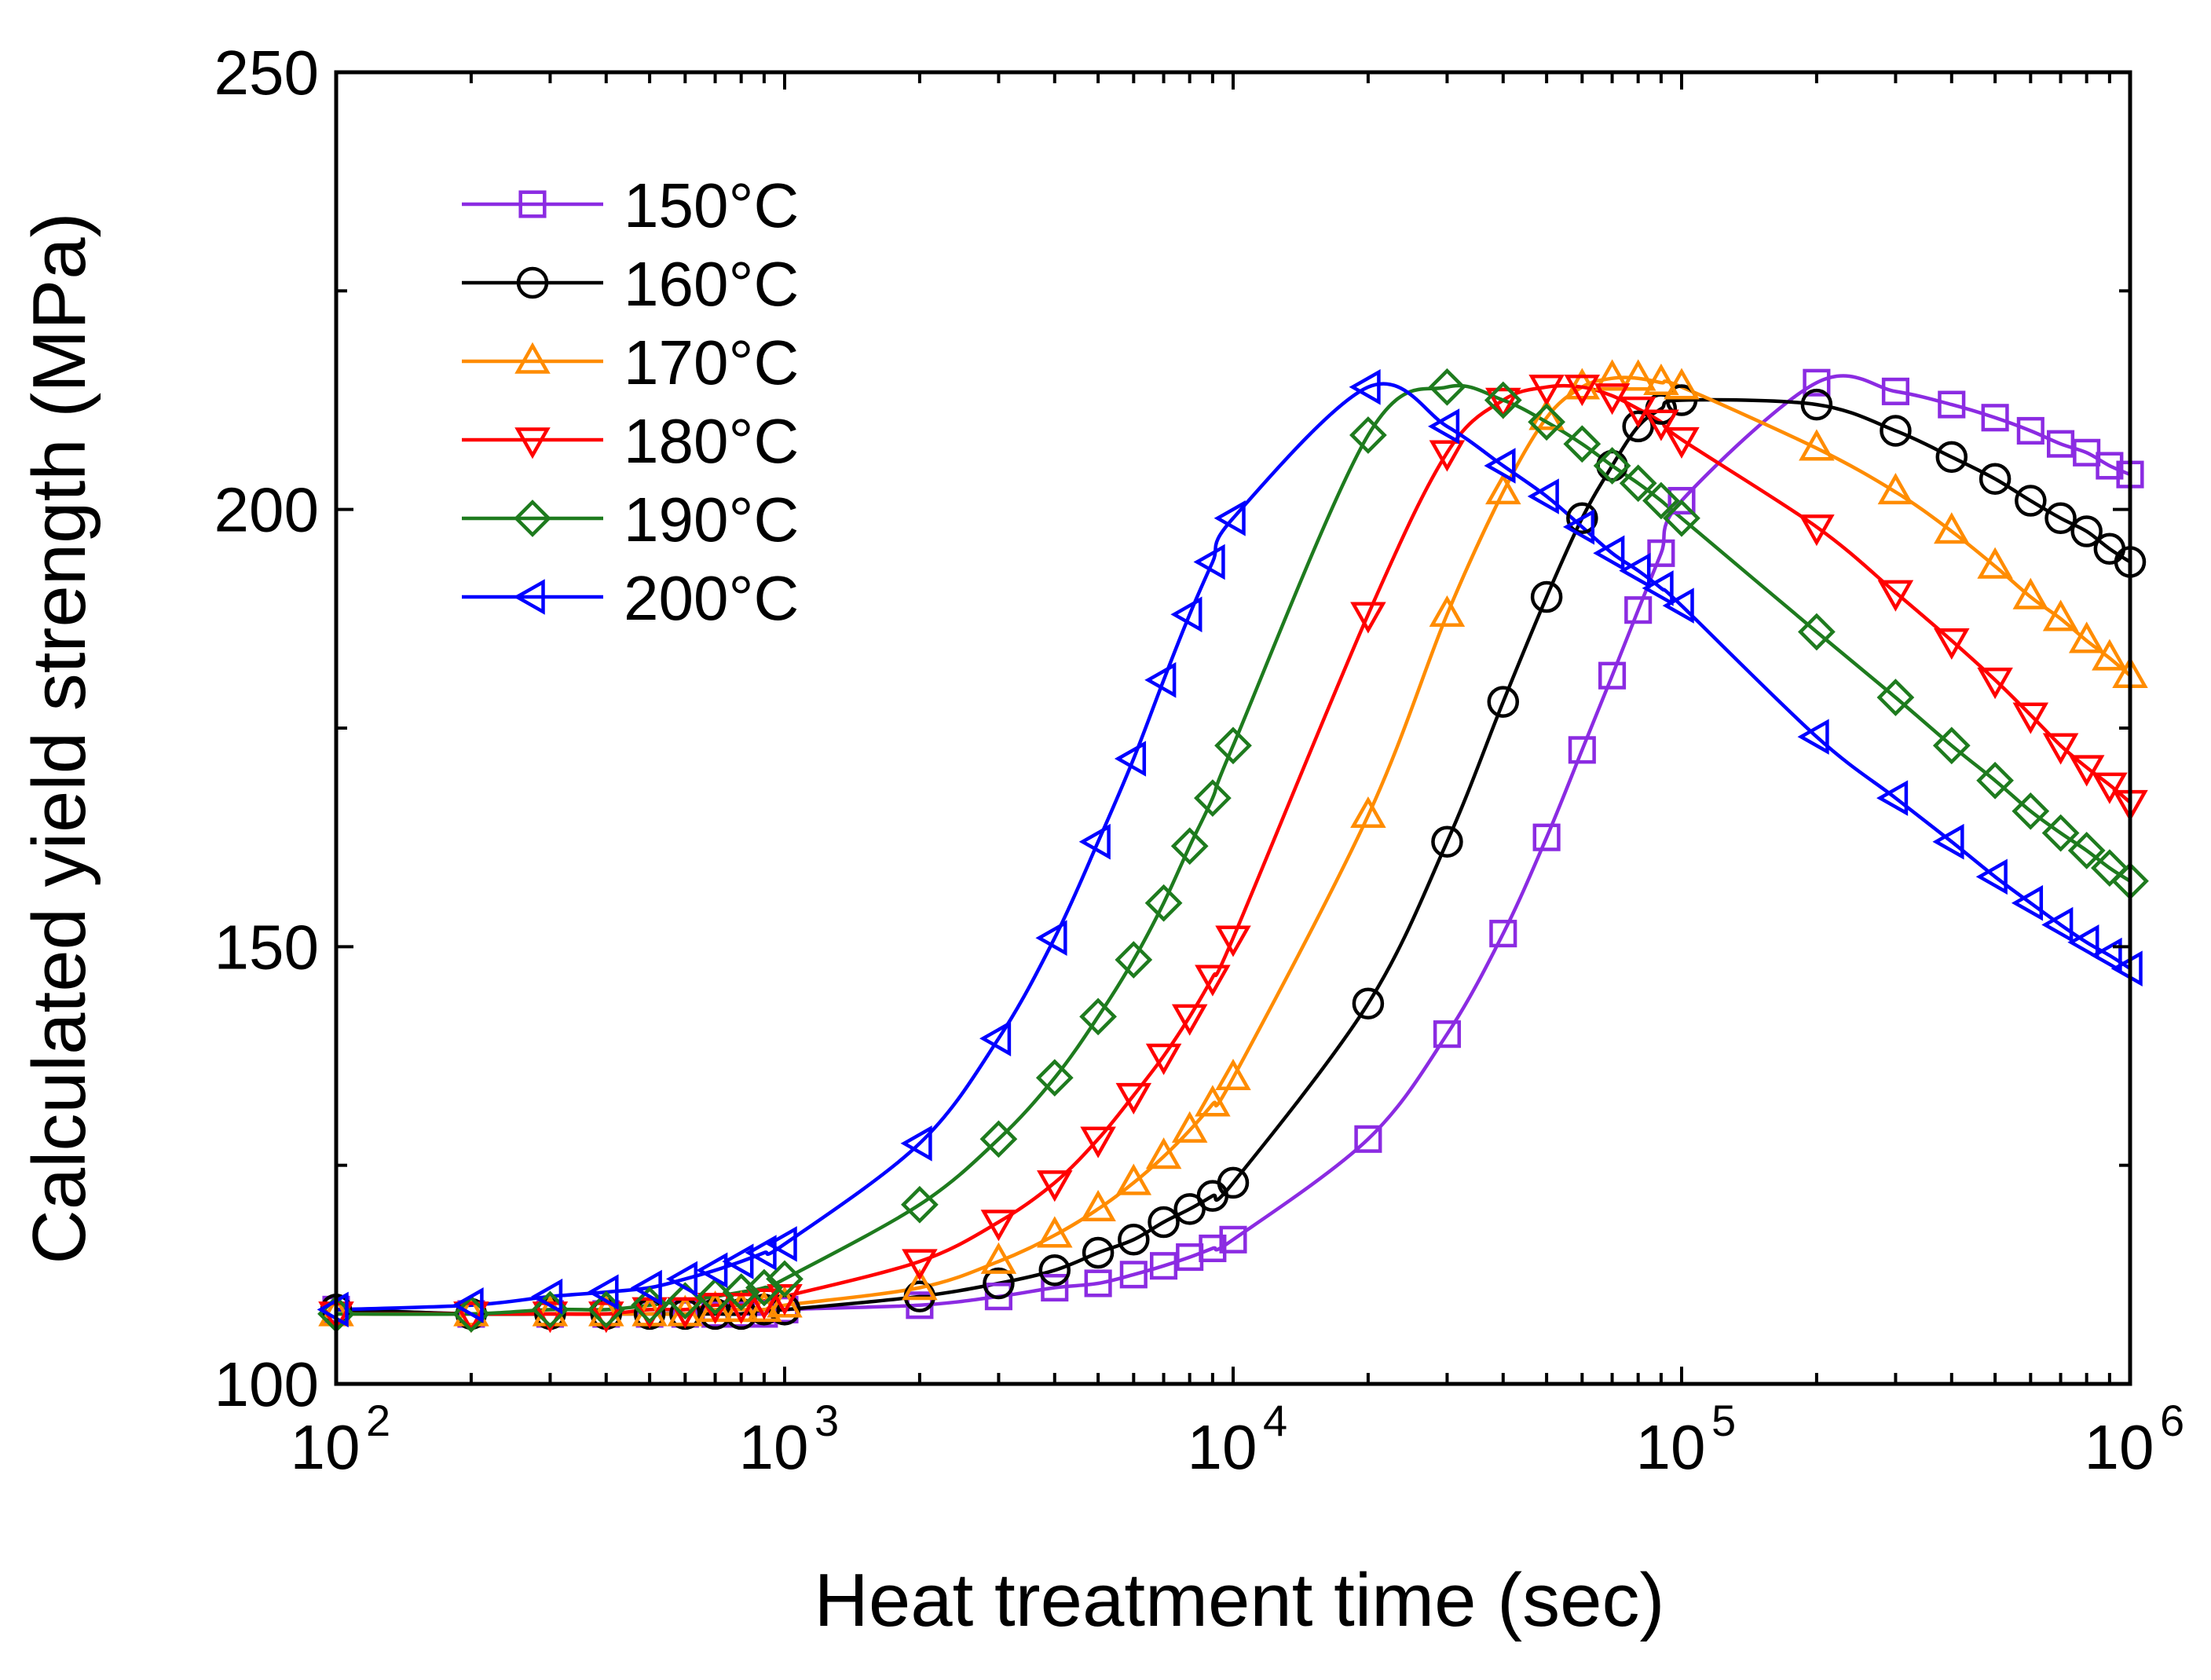 The image size is (2211, 1680). What do you see at coordinates (631, 284) in the screenshot?
I see `legend-item: 160°C` at bounding box center [631, 284].